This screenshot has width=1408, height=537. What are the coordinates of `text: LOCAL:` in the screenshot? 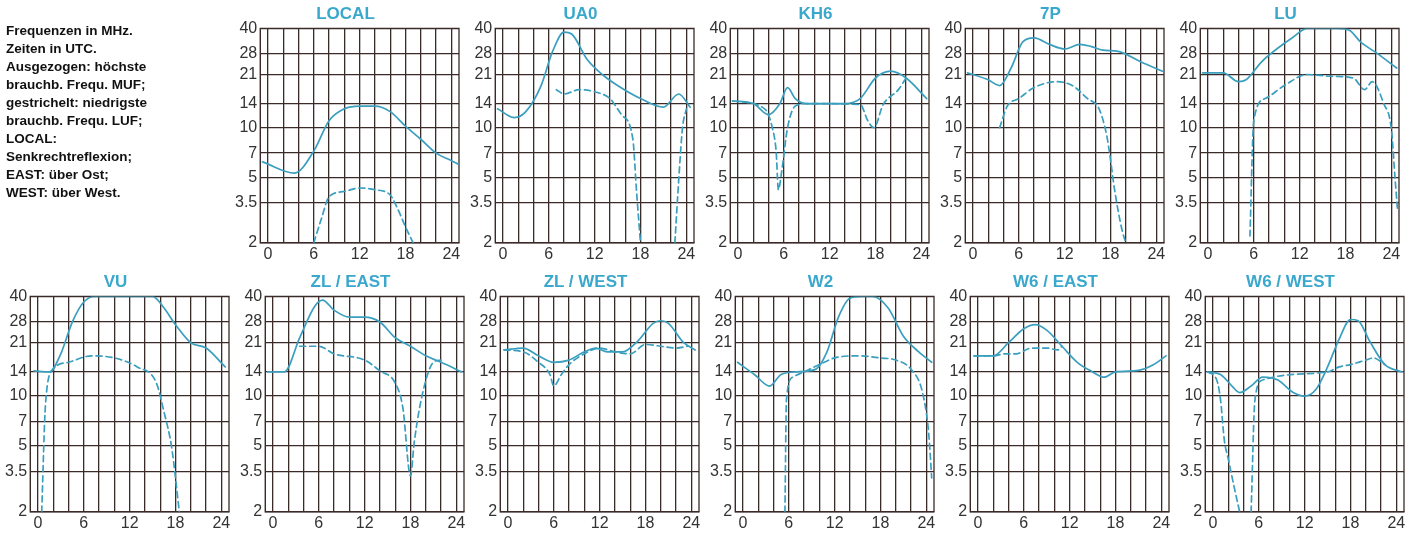 It's located at (32, 139).